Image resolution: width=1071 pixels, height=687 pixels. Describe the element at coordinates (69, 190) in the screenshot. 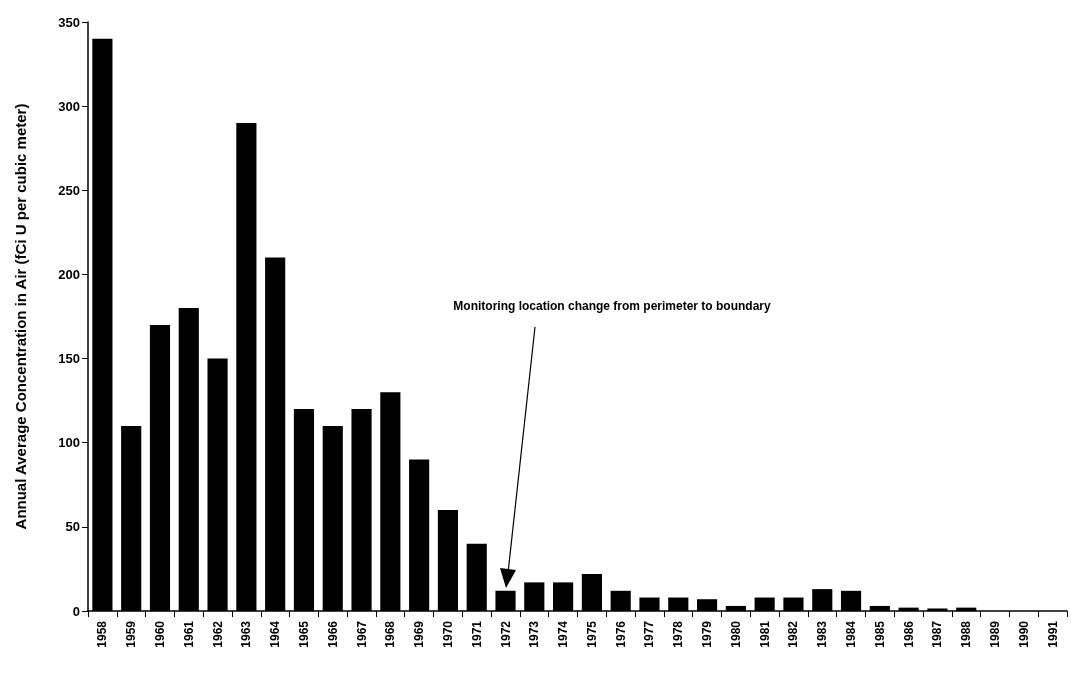

I see `y-tick-label: 250` at that location.